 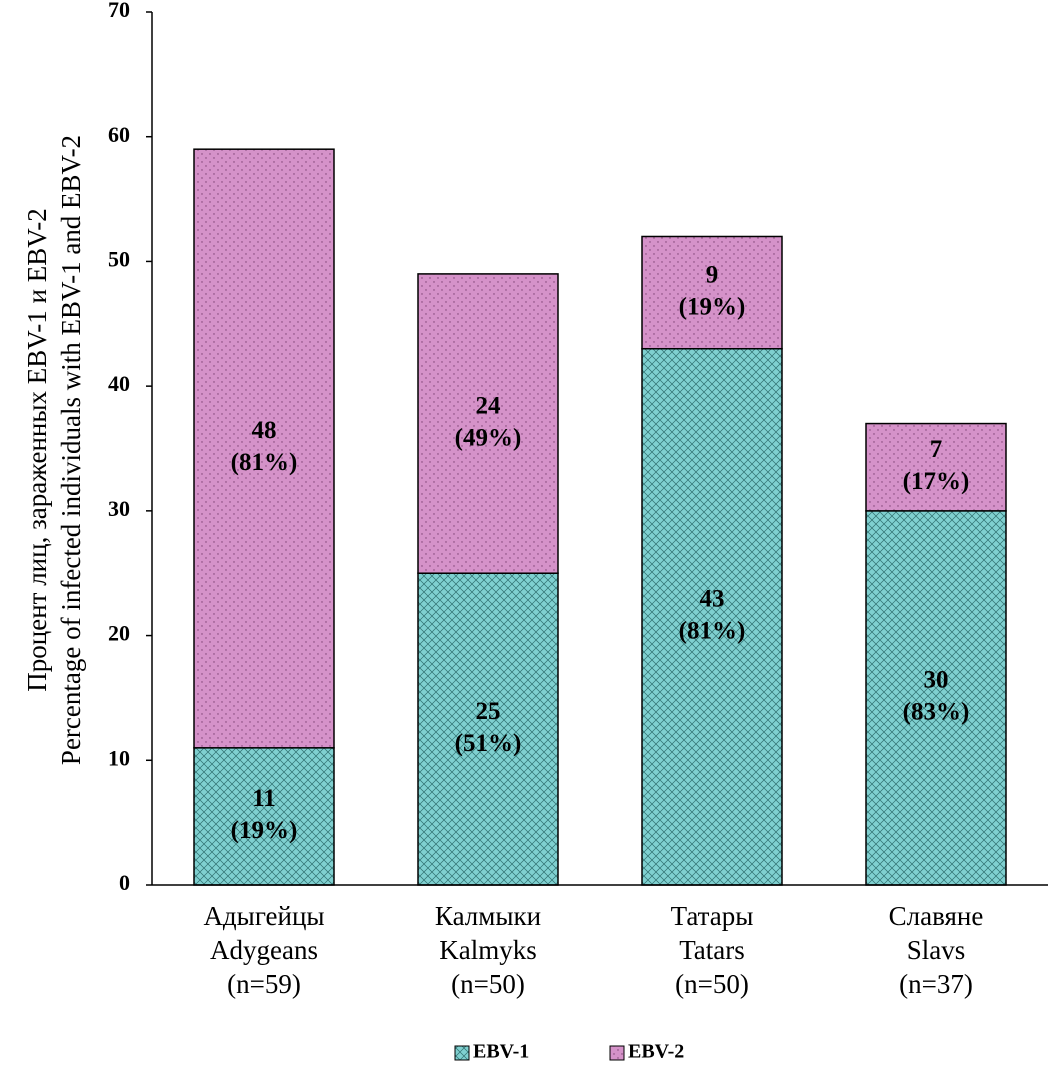 I want to click on x-tick-label: Slavs, so click(x=936, y=950).